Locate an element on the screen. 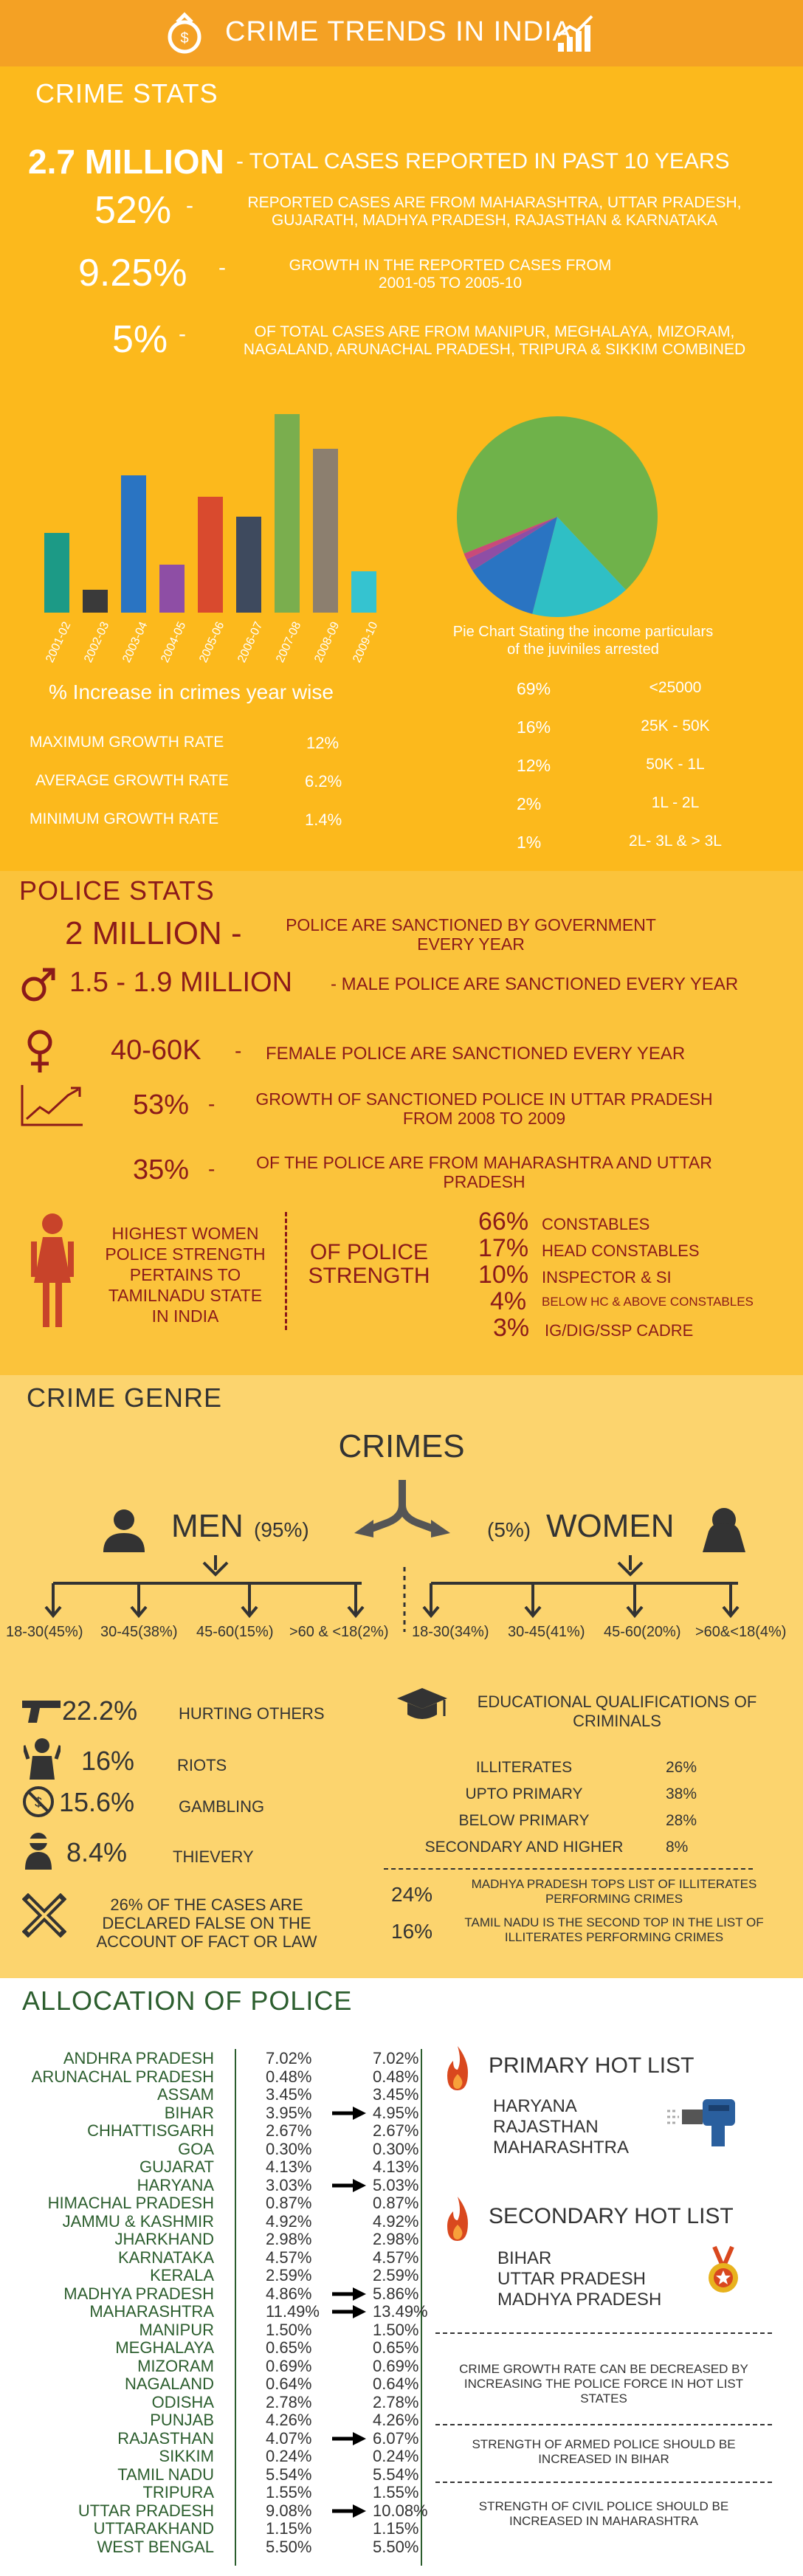 The image size is (803, 2576). state-alloc-current: 0.87% is located at coordinates (289, 2203).